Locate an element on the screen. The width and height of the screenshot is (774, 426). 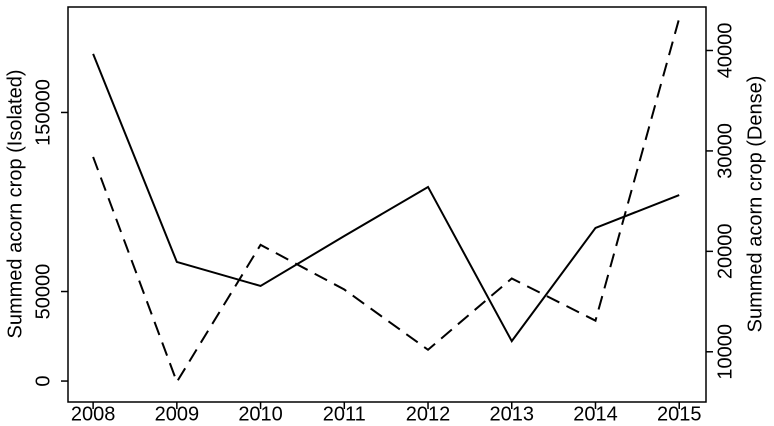
x-tick-label: 2011 is located at coordinates (344, 414).